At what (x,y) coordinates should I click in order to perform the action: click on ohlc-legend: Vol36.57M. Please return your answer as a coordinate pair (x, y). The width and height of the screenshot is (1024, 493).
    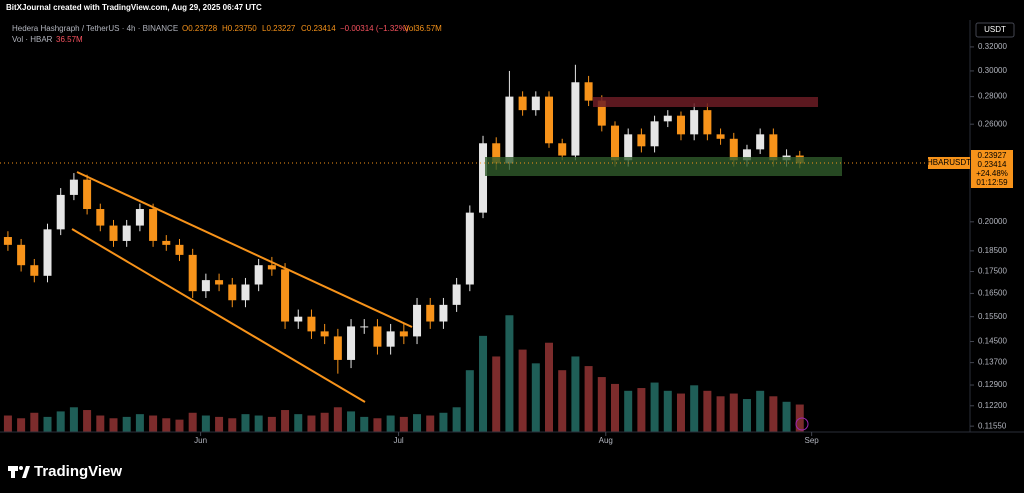
    Looking at the image, I should click on (423, 28).